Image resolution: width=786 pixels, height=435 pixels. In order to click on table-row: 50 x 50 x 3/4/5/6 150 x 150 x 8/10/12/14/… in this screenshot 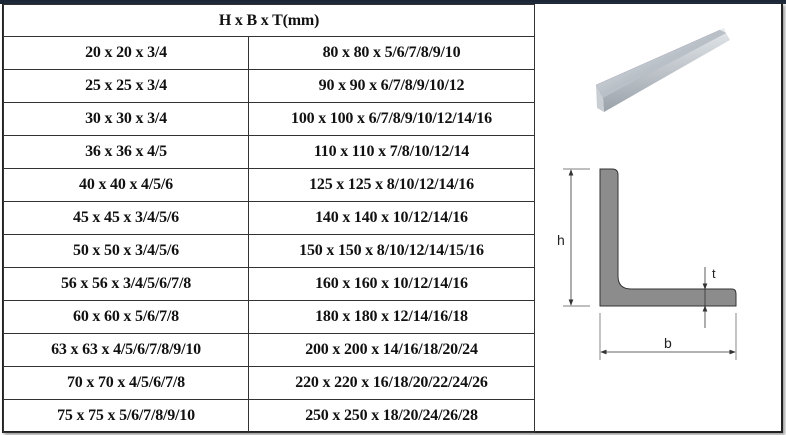, I will do `click(269, 251)`.